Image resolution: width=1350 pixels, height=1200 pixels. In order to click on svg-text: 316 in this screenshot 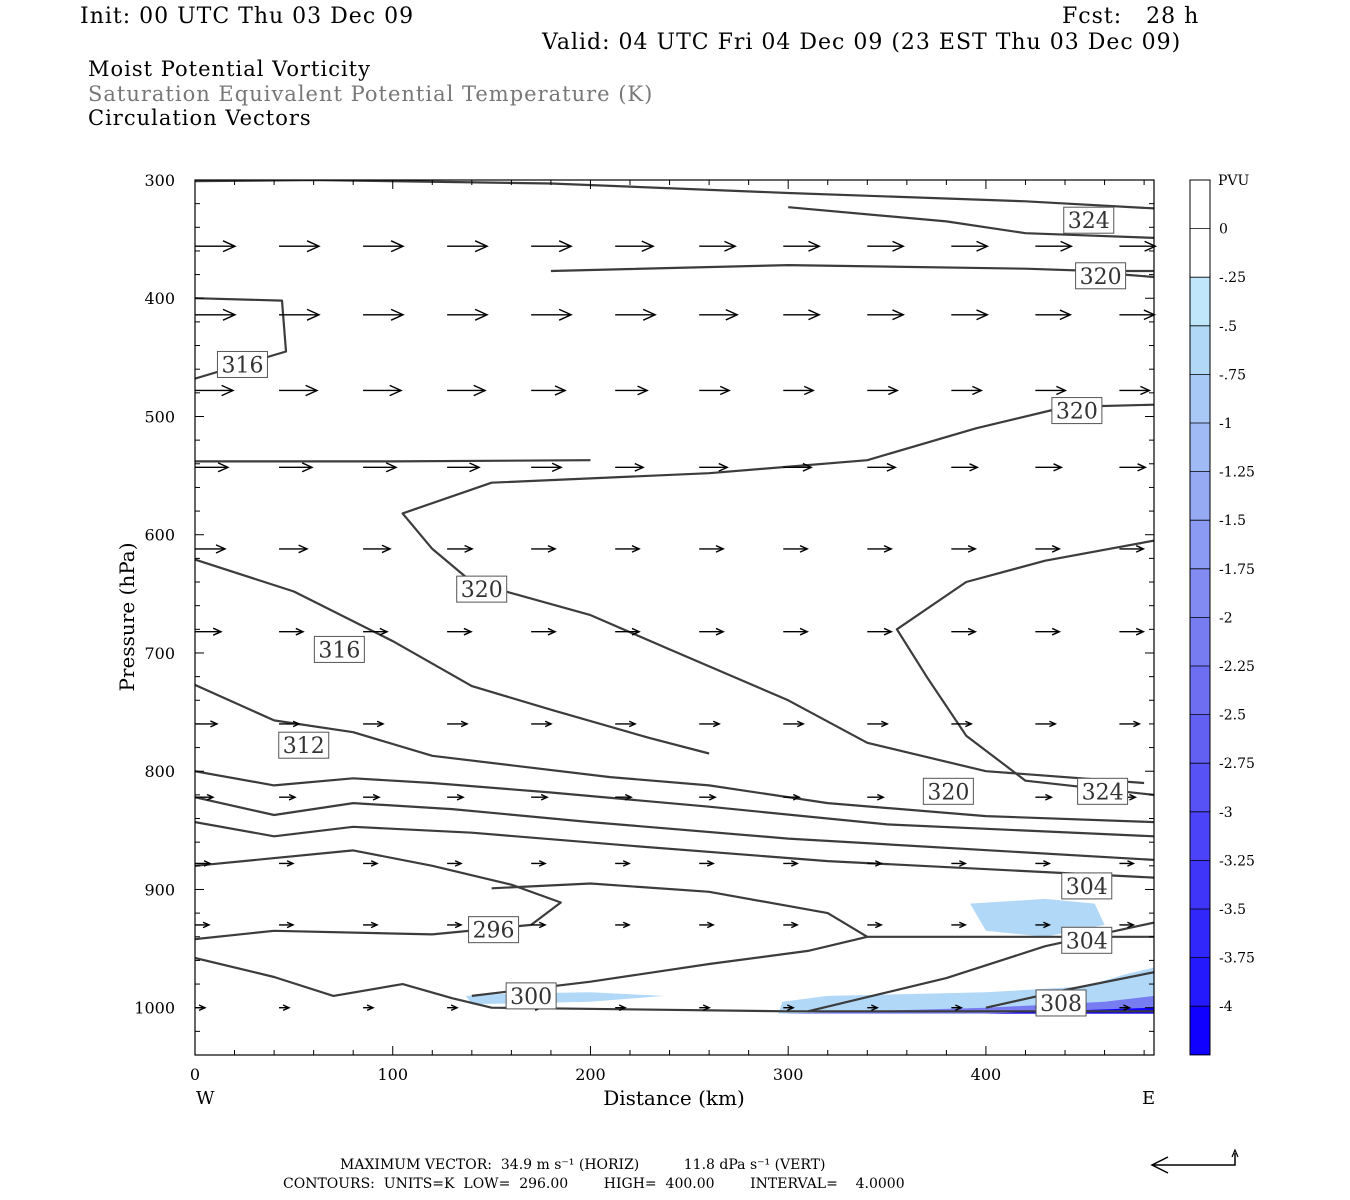, I will do `click(242, 365)`.